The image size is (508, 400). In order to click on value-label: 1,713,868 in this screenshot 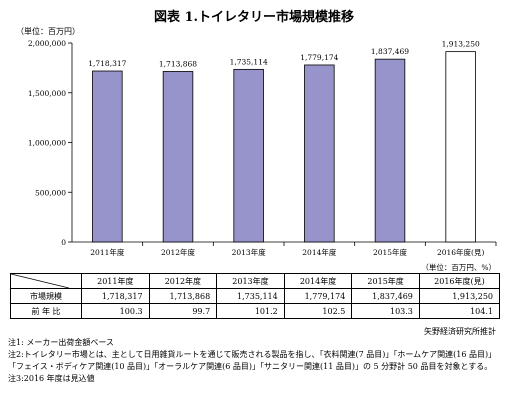, I will do `click(178, 63)`.